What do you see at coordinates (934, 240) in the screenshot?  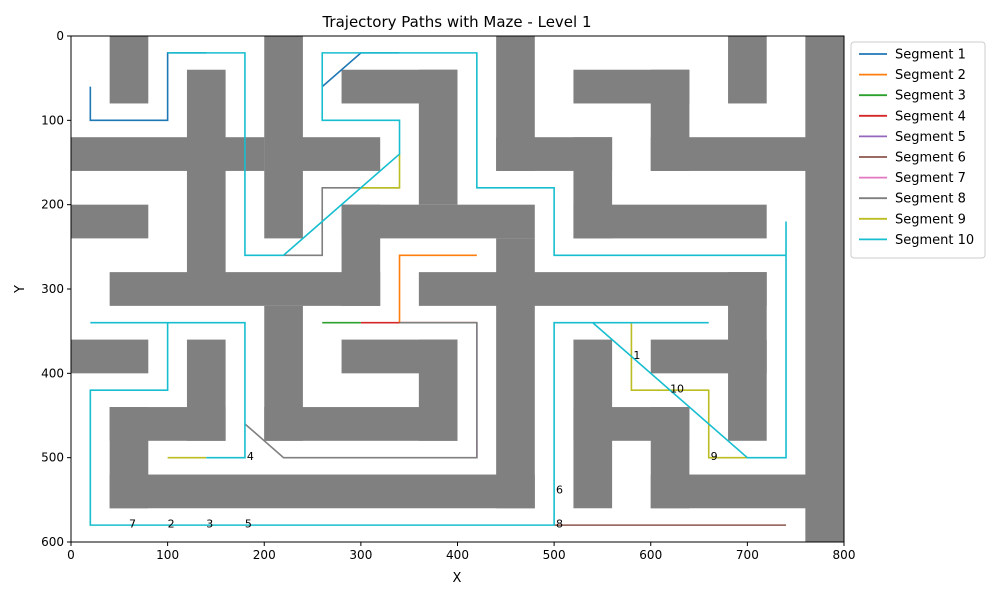 I see `legend-entry: Segment 10` at bounding box center [934, 240].